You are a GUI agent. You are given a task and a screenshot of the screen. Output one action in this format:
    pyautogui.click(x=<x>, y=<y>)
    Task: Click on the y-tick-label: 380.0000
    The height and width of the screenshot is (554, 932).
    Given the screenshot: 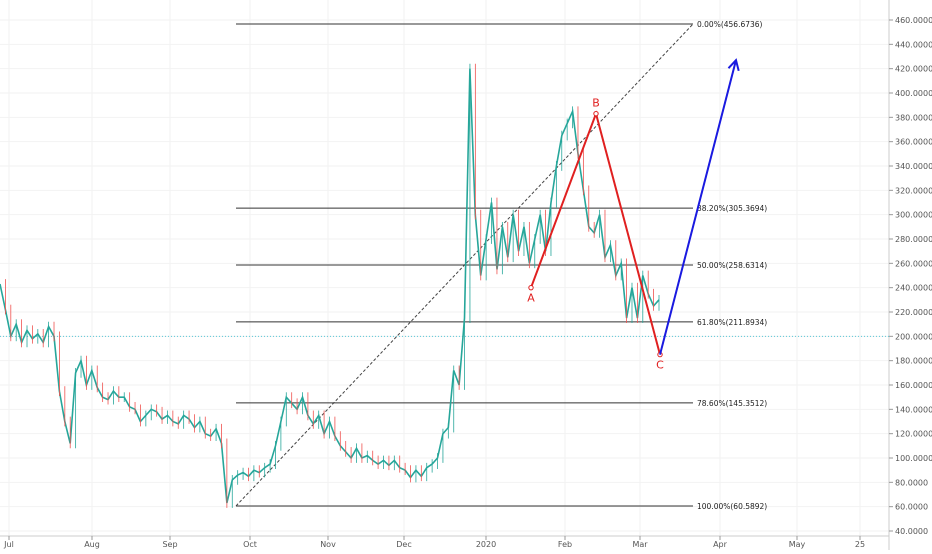 What is the action you would take?
    pyautogui.click(x=913, y=117)
    